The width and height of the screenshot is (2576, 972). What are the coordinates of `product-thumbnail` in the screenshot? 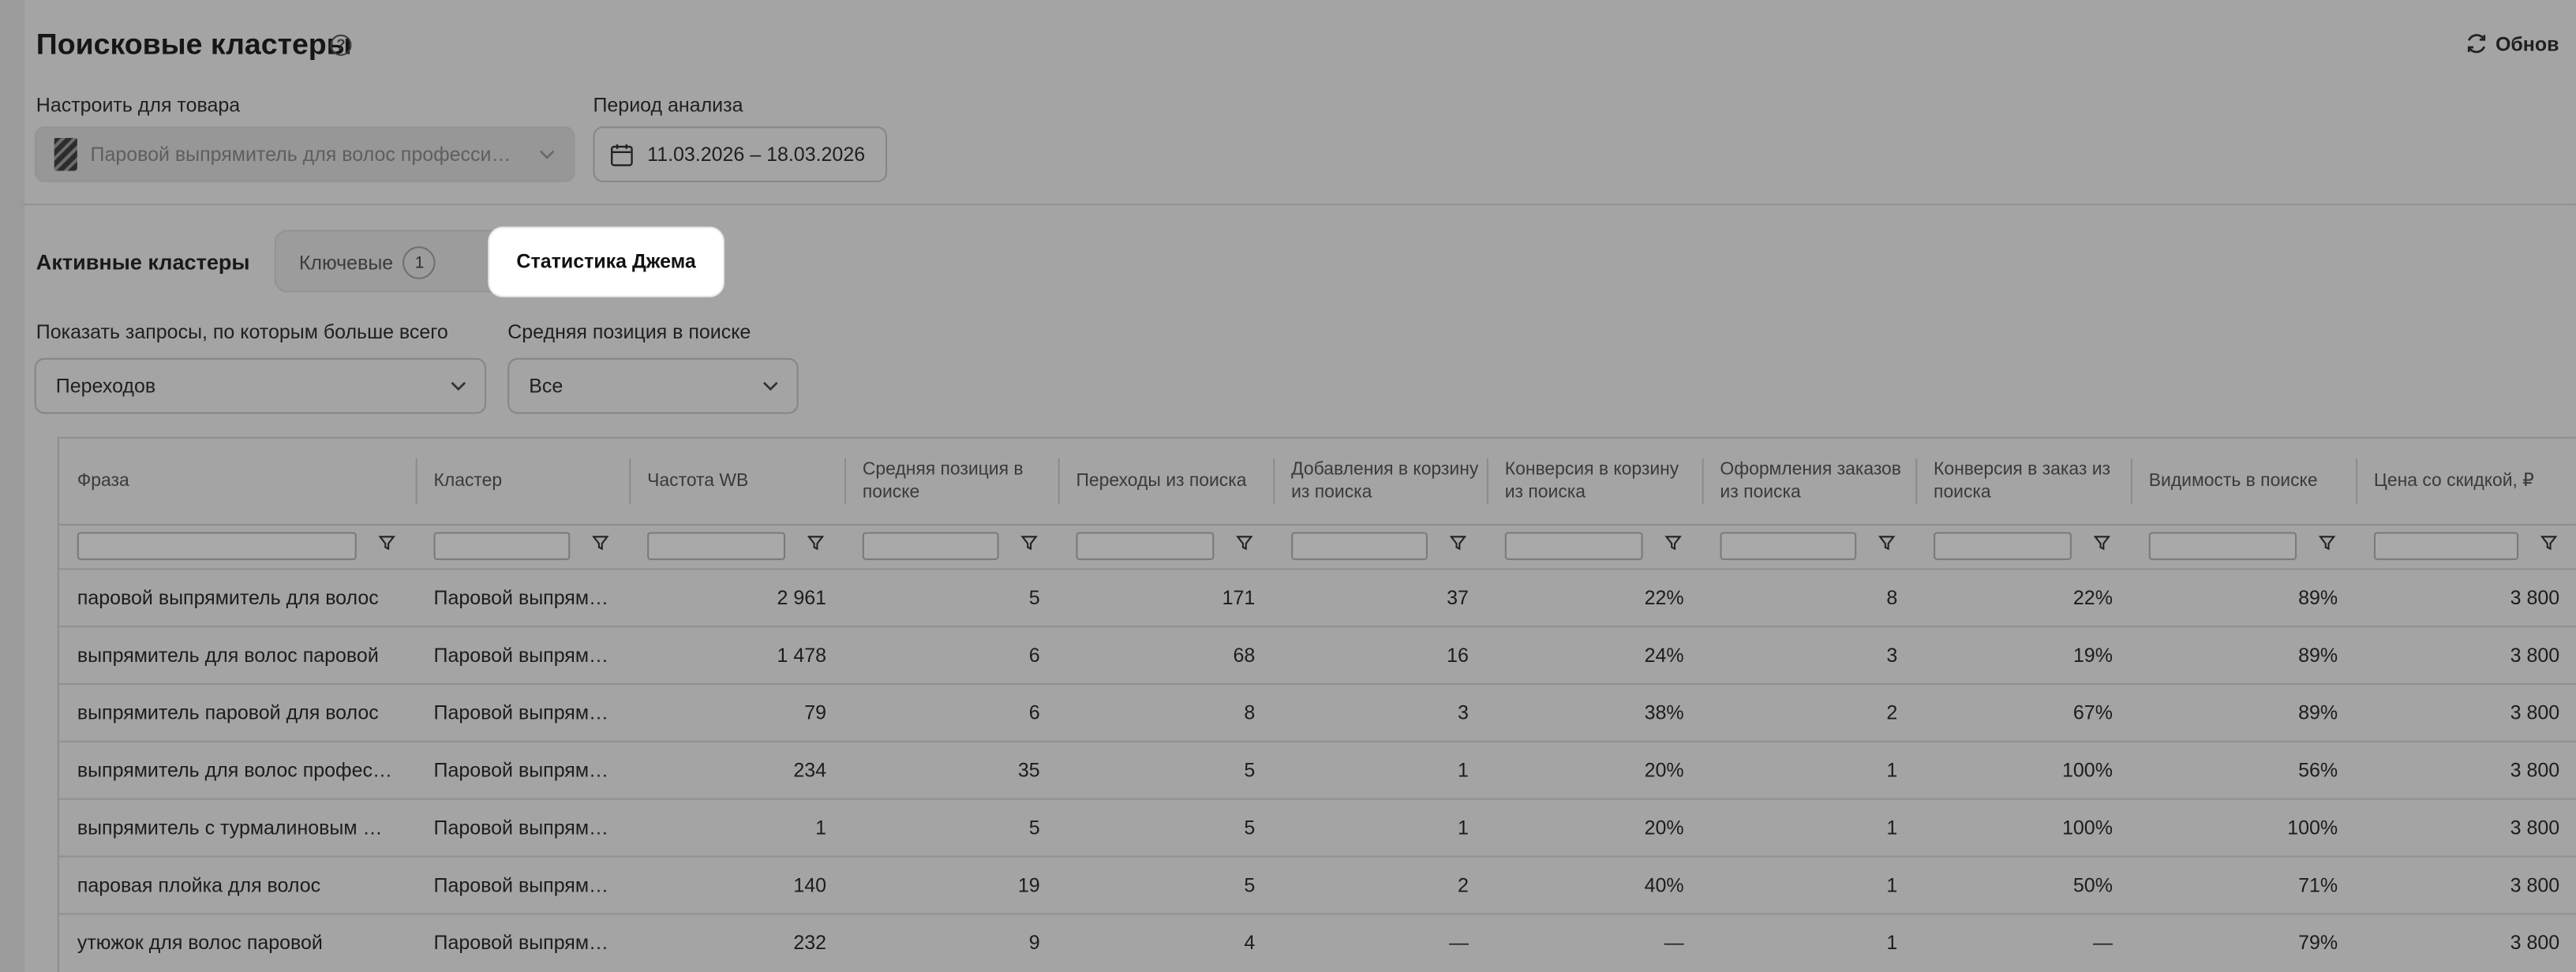 It's located at (65, 154).